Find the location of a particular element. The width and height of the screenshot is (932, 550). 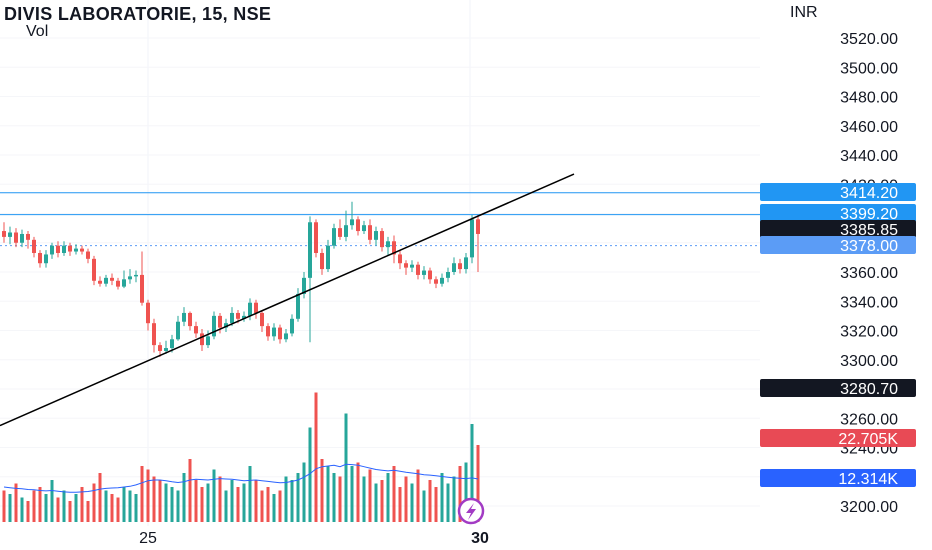

volume-ma-line is located at coordinates (241, 478).